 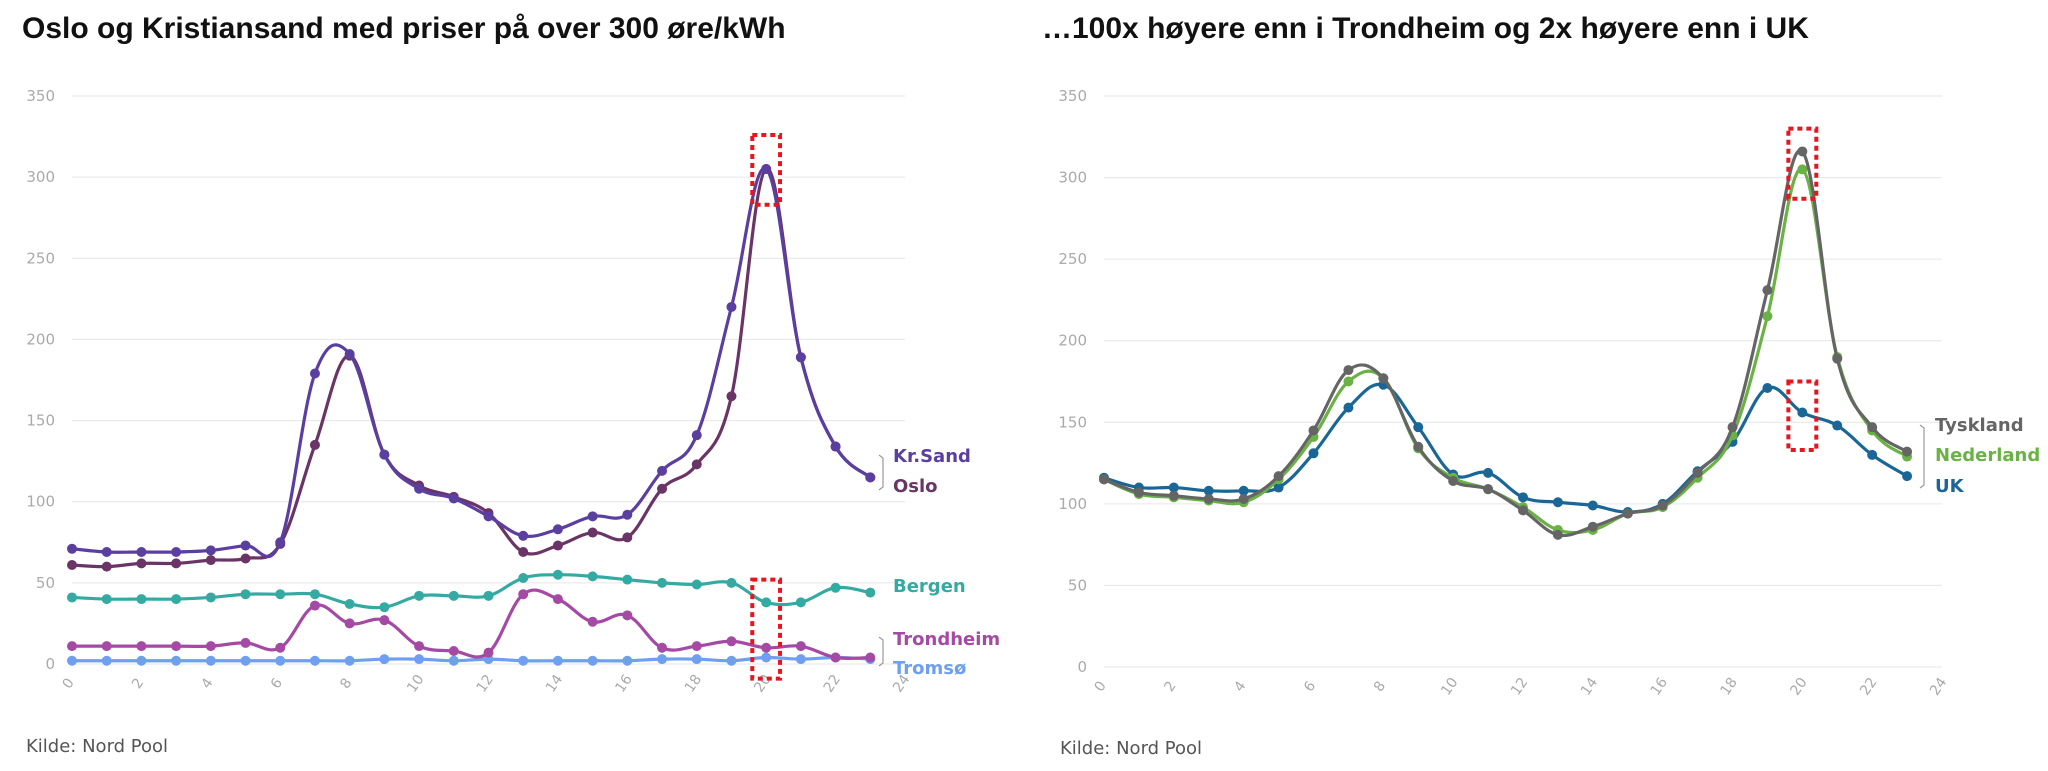 What do you see at coordinates (485, 684) in the screenshot?
I see `x-tick-label: 12` at bounding box center [485, 684].